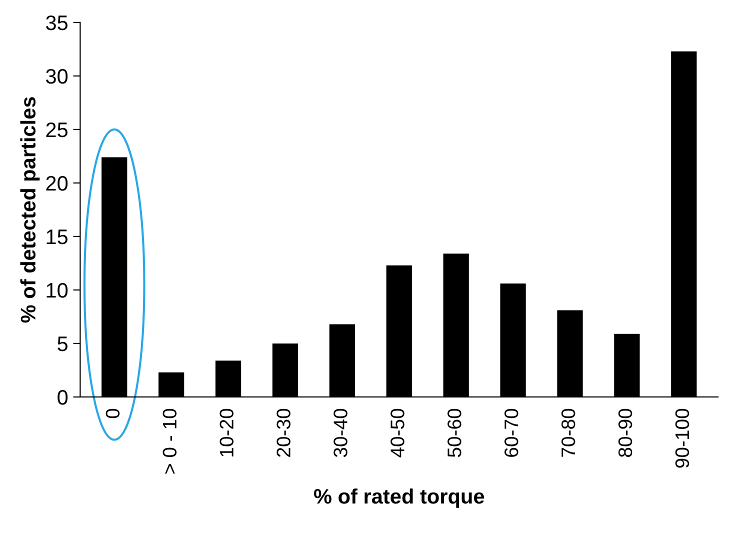 The width and height of the screenshot is (729, 535). What do you see at coordinates (63, 344) in the screenshot?
I see `y-tick-label: 5` at bounding box center [63, 344].